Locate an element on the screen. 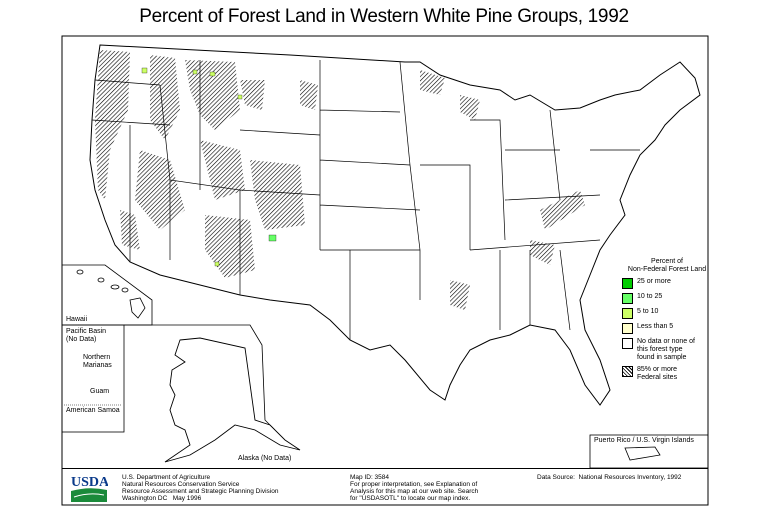 The image size is (768, 511). svg-text: USDA is located at coordinates (89, 482).